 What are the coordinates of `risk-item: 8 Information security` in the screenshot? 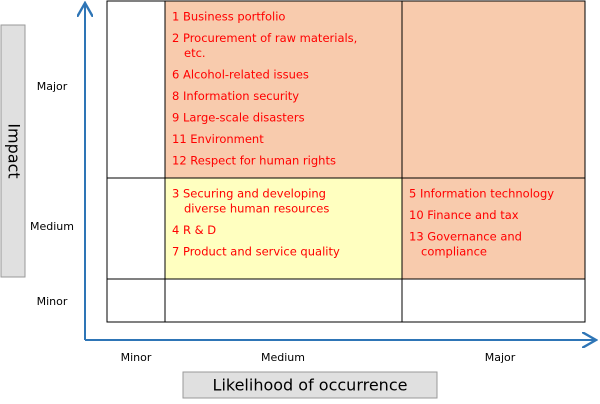 It's located at (235, 96).